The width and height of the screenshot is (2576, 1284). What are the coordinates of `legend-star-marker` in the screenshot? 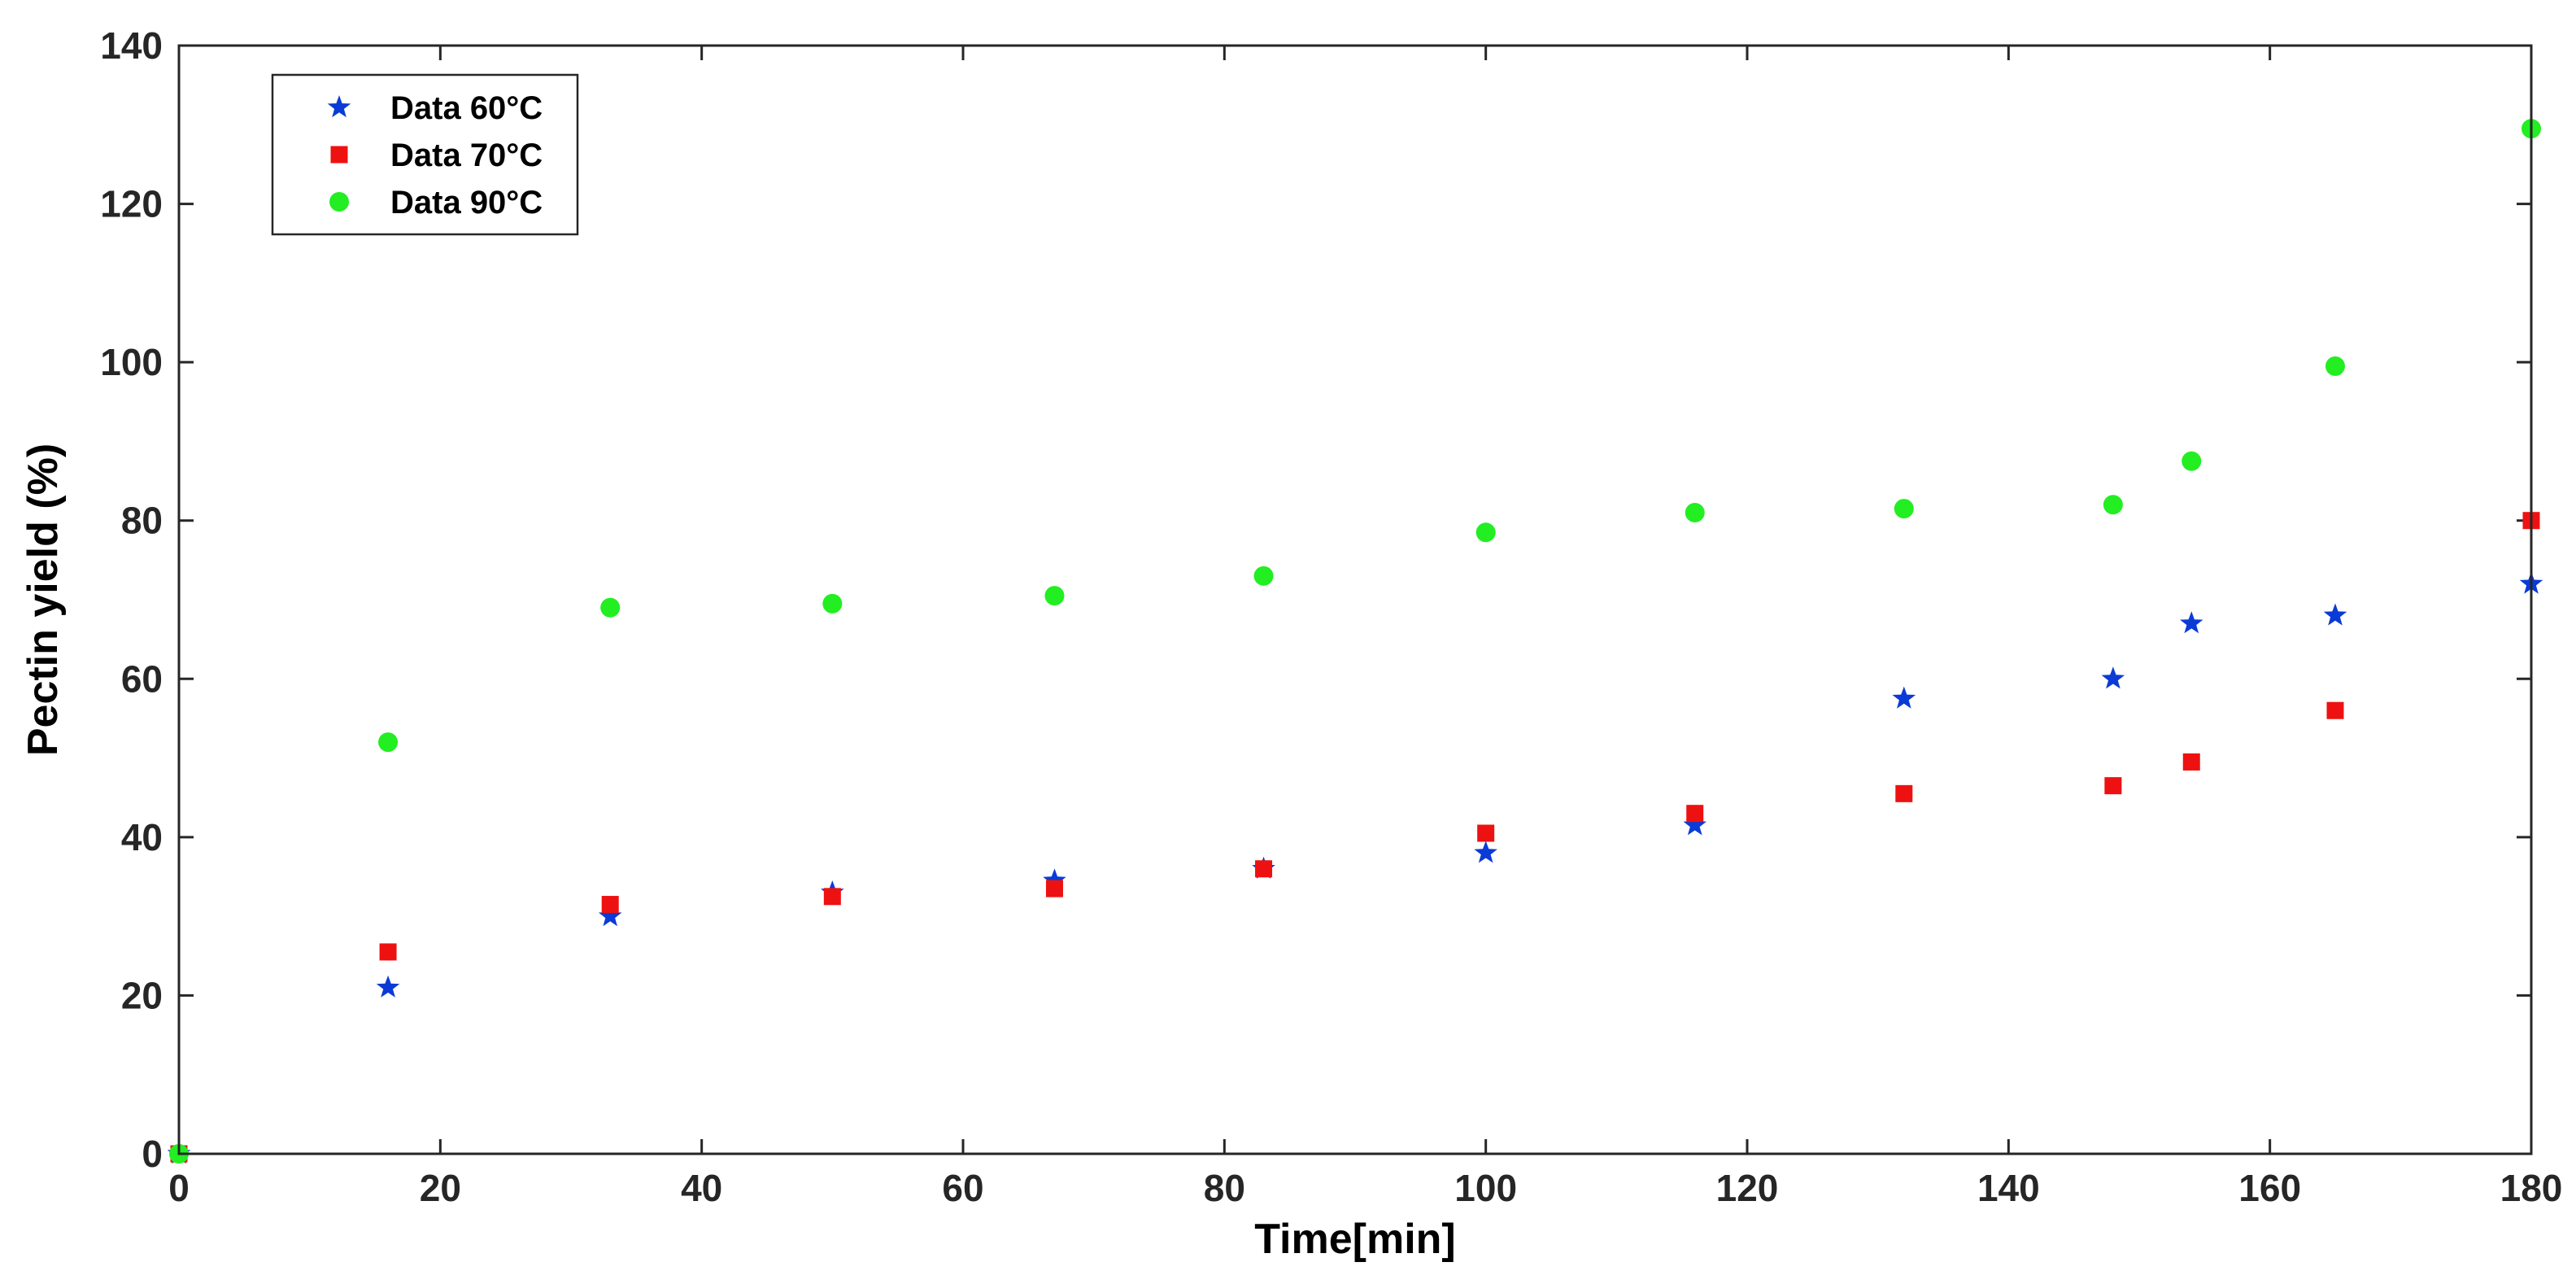 It's located at (339, 106).